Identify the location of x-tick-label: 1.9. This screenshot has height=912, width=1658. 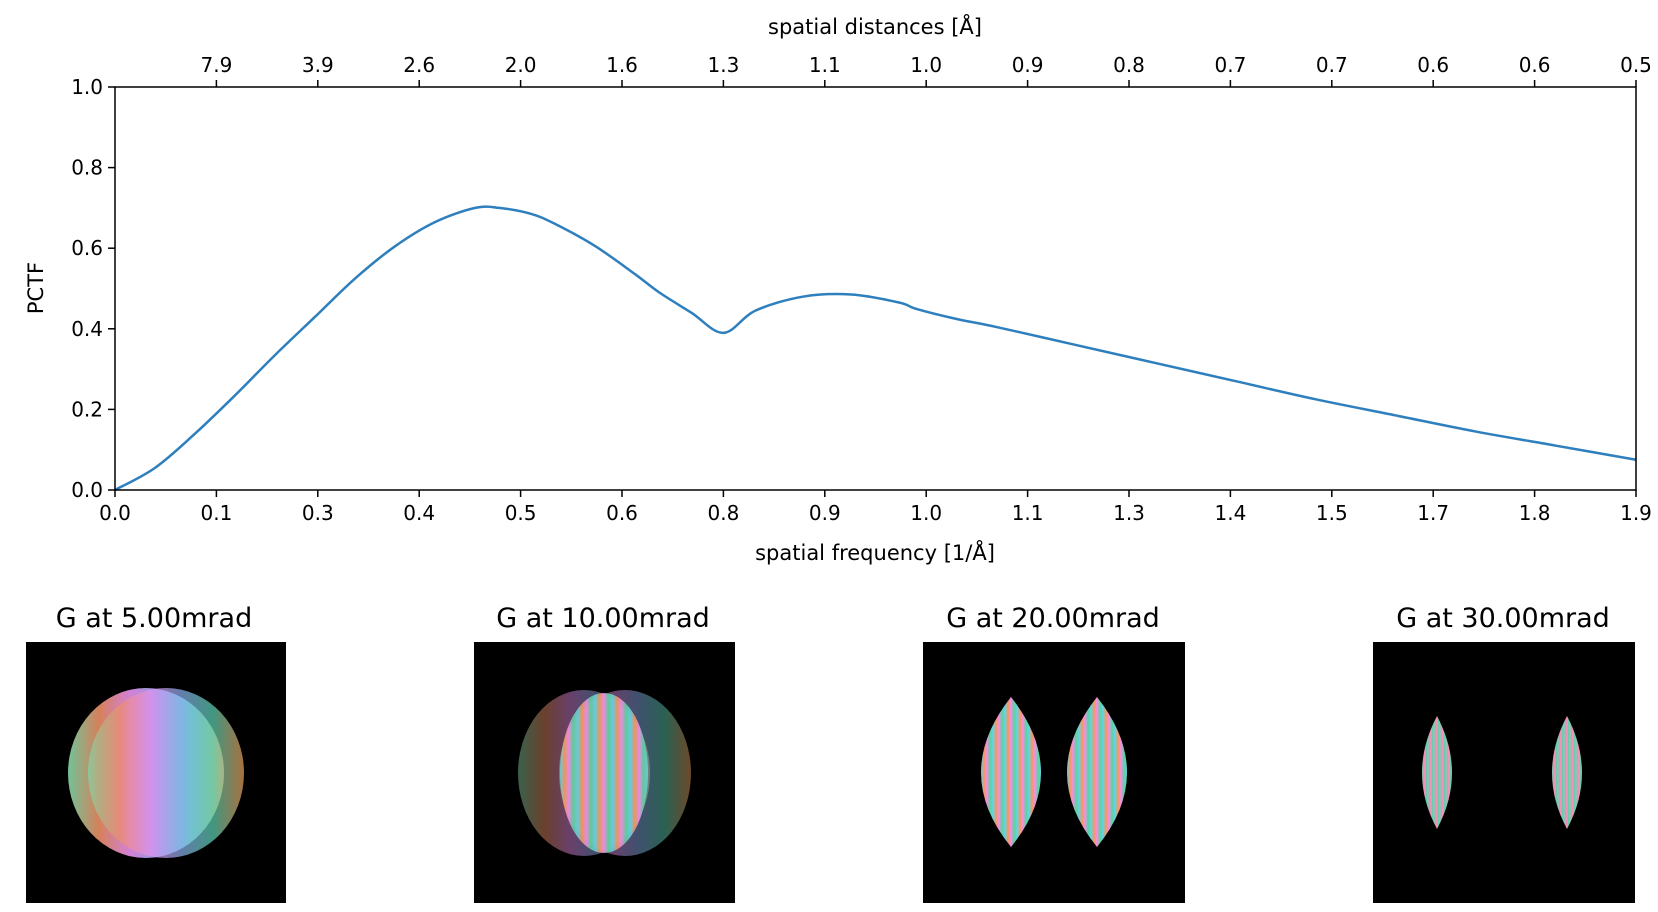
(1636, 513).